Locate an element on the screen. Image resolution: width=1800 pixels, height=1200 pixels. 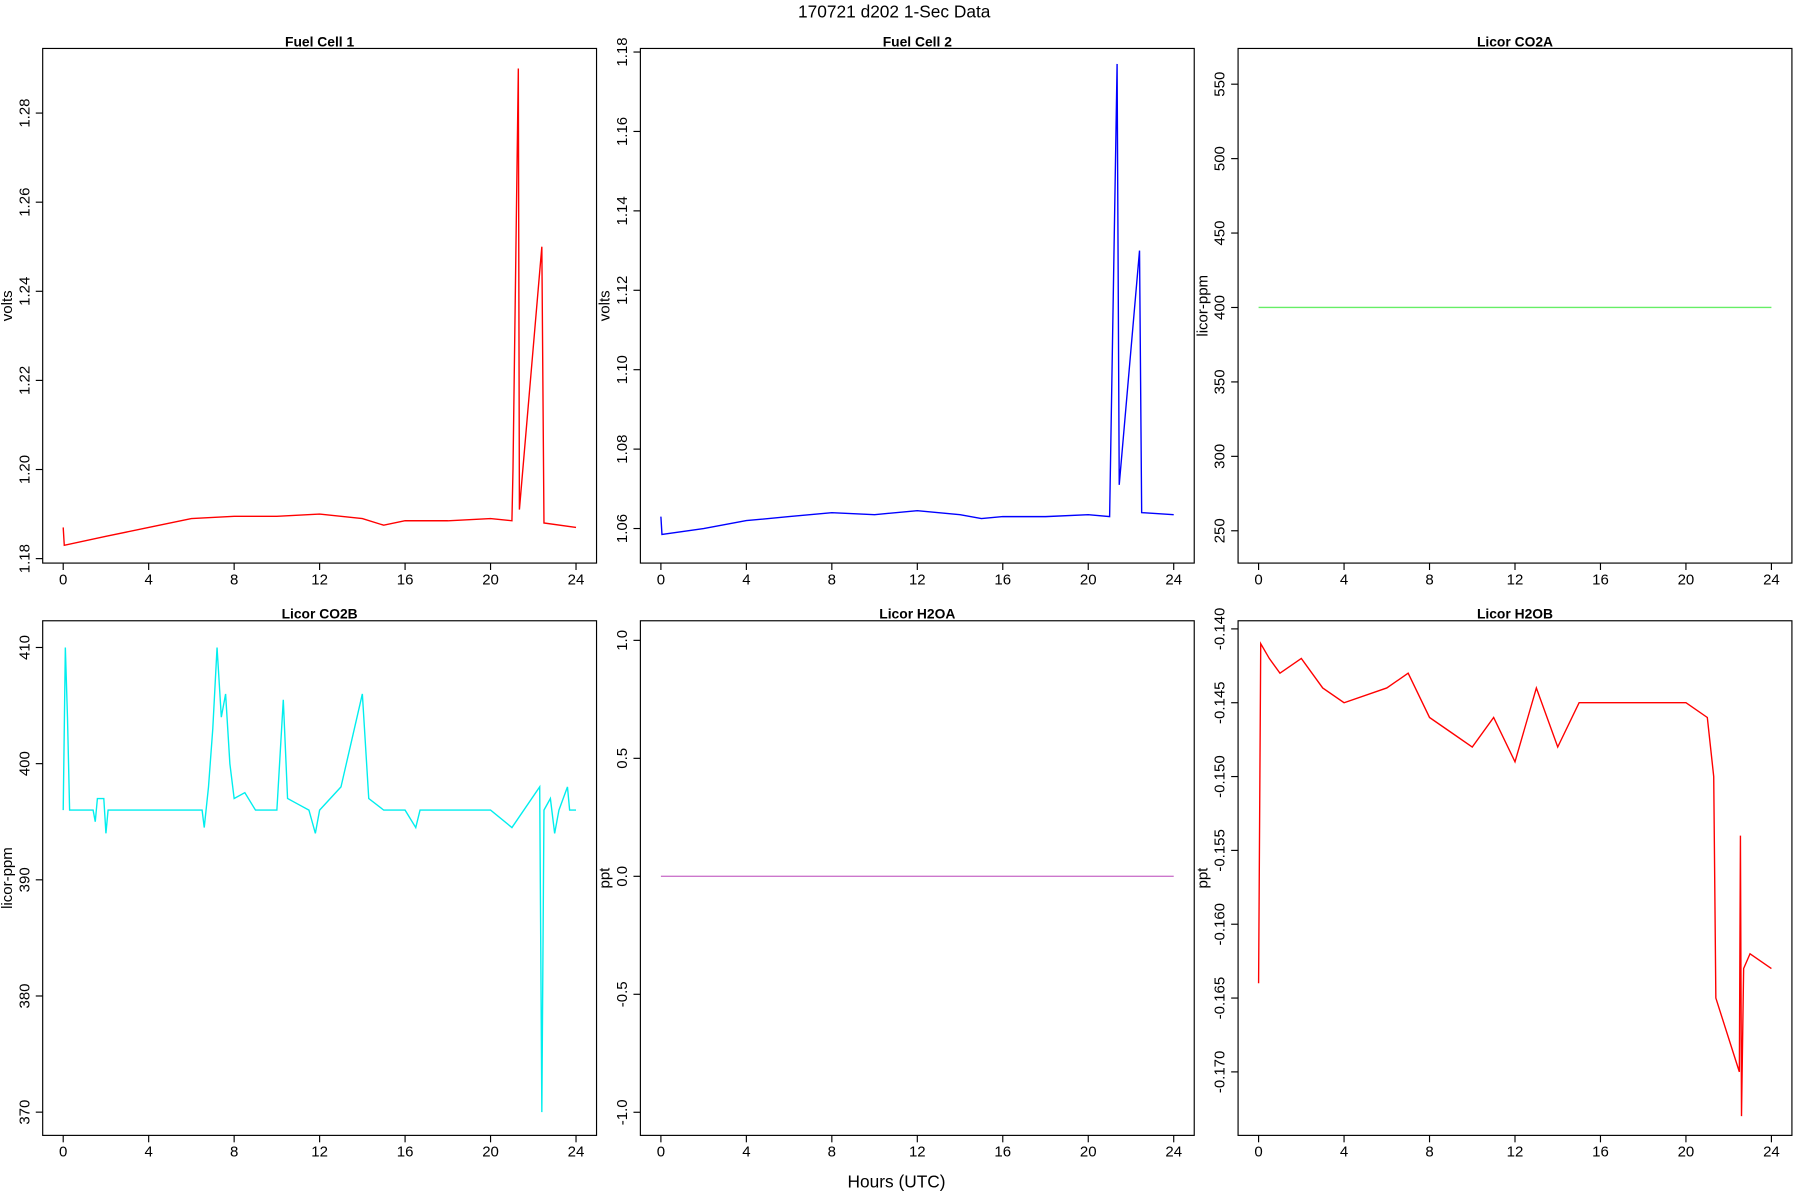
figure-title: 170721 d202 1-Sec Data is located at coordinates (894, 11).